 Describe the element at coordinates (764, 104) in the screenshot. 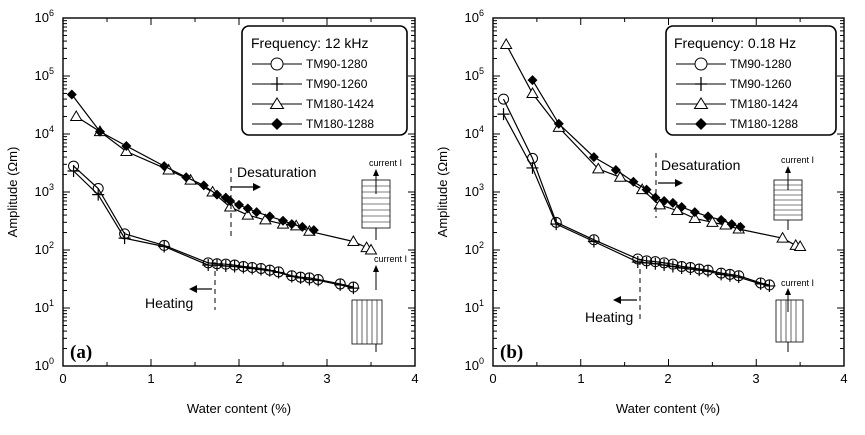

I see `legend-label: TM180-1424` at that location.